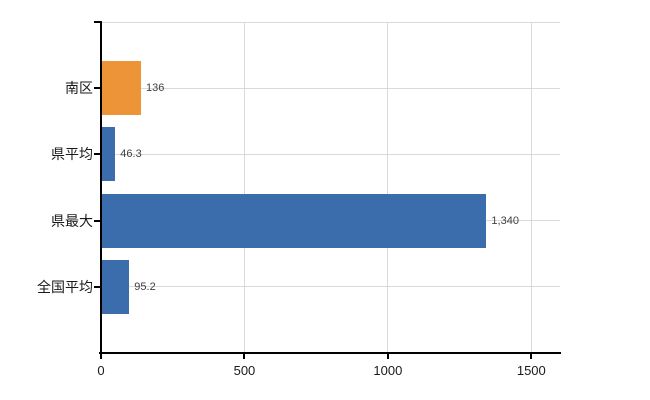 The width and height of the screenshot is (650, 400). Describe the element at coordinates (109, 154) in the screenshot. I see `bar-県平均` at that location.